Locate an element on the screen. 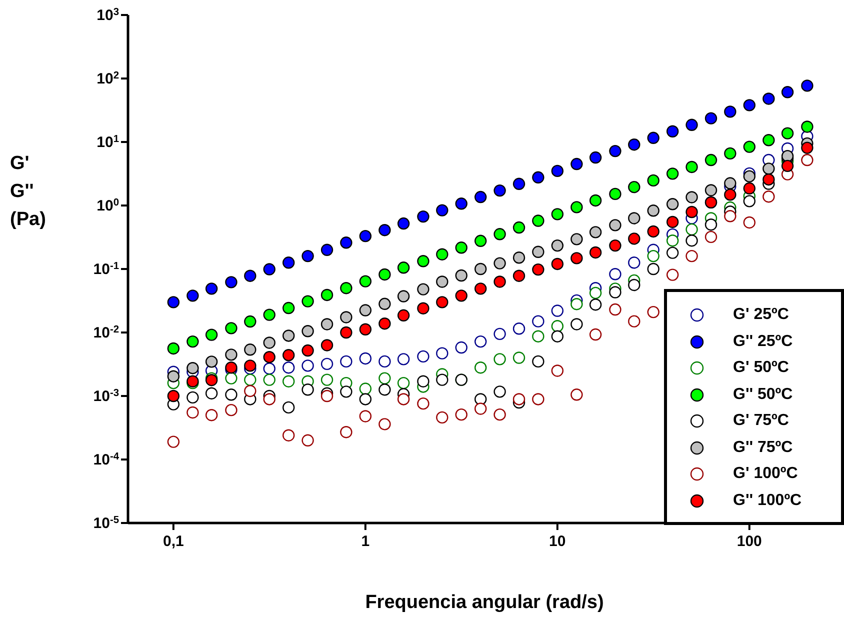 The width and height of the screenshot is (844, 622). legend-label: G' 100ºC is located at coordinates (765, 474).